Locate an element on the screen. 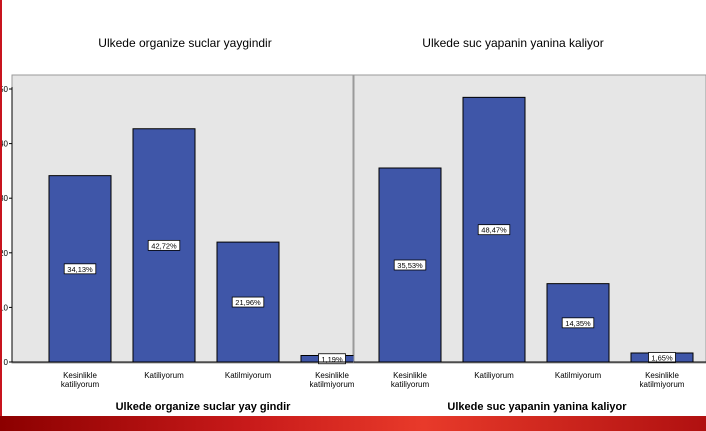 This screenshot has width=706, height=431. bar is located at coordinates (494, 229).